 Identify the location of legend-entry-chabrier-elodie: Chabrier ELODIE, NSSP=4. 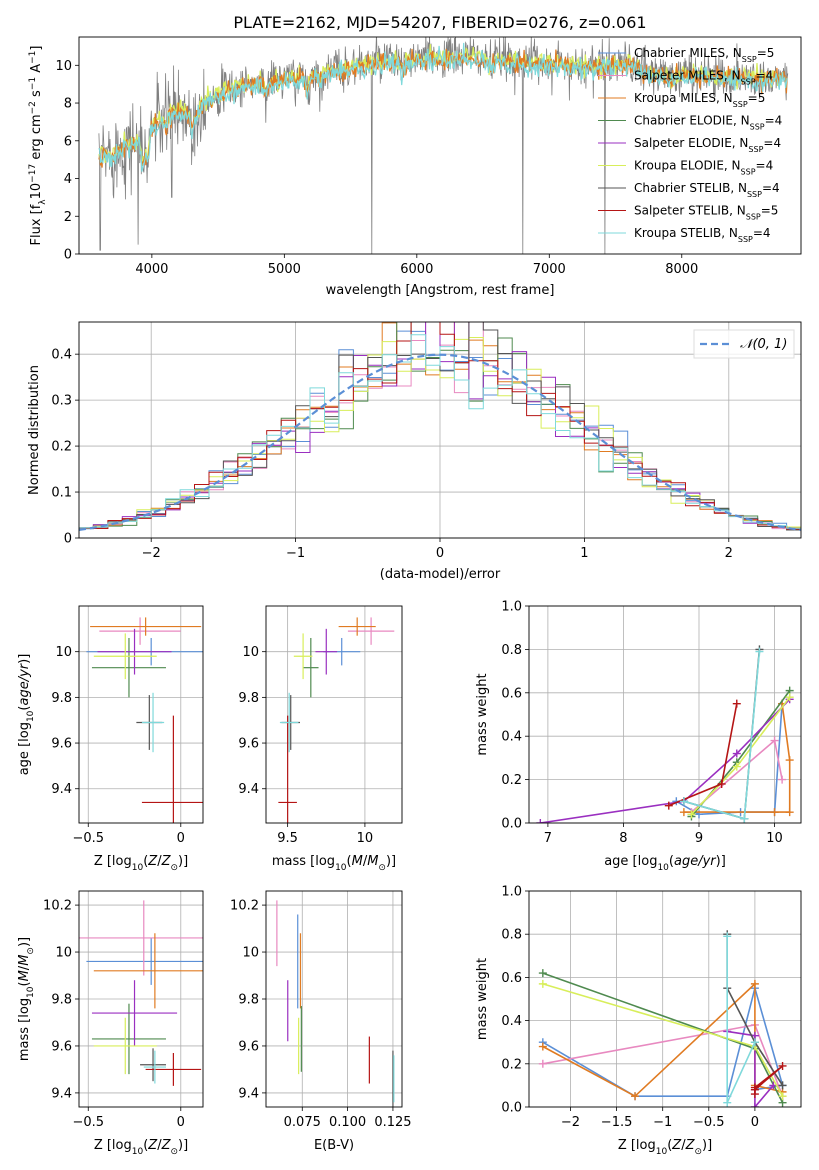
(708, 123).